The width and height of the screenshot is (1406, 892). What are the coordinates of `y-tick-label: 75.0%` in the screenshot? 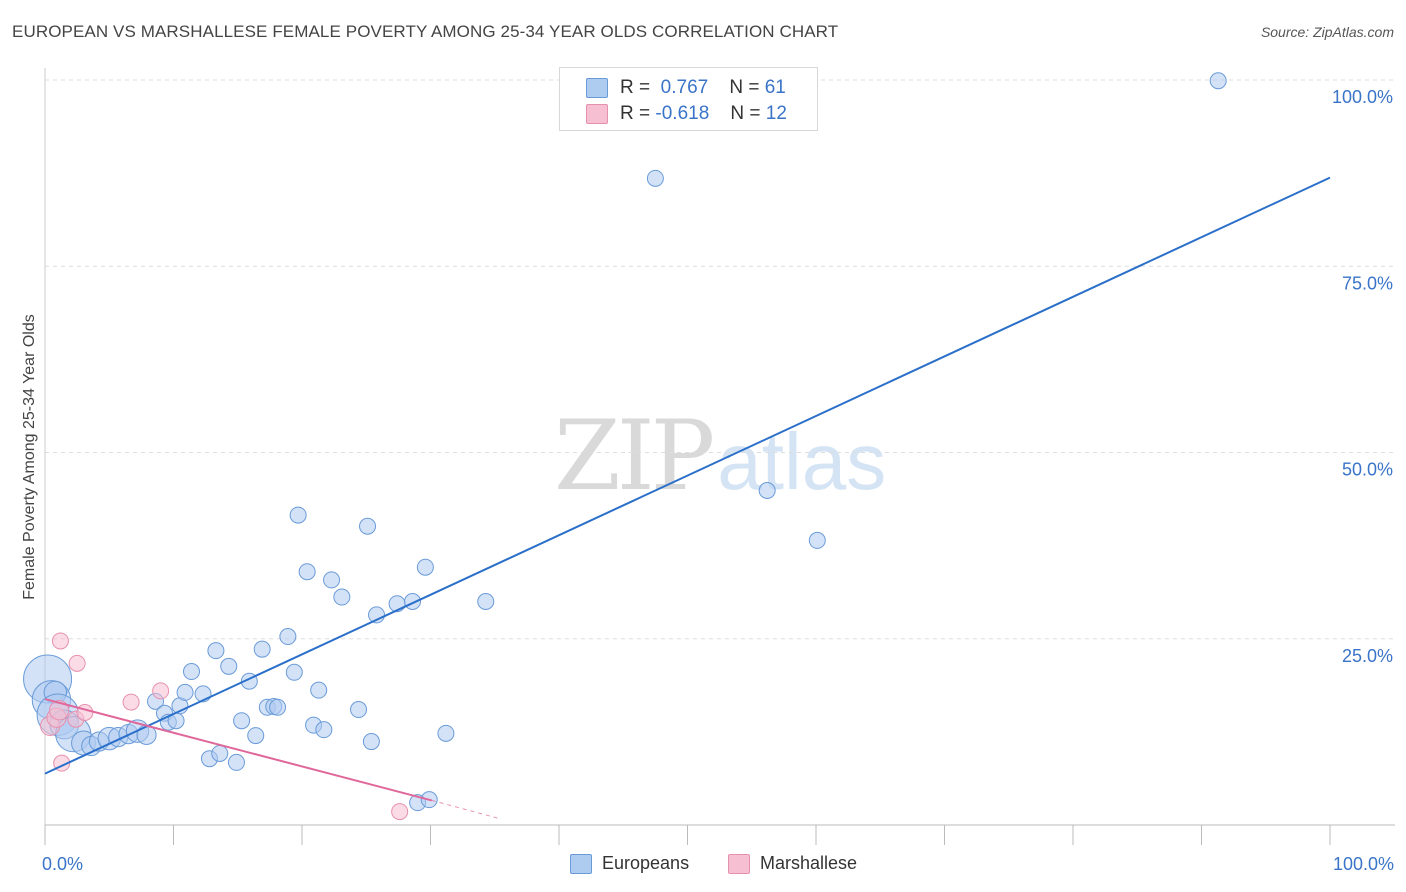 It's located at (1367, 283).